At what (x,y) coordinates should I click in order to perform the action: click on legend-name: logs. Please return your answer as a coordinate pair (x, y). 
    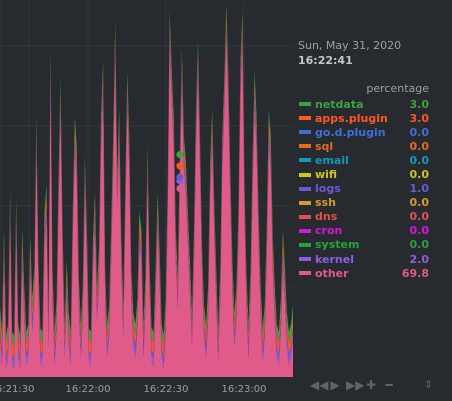
    Looking at the image, I should click on (328, 189).